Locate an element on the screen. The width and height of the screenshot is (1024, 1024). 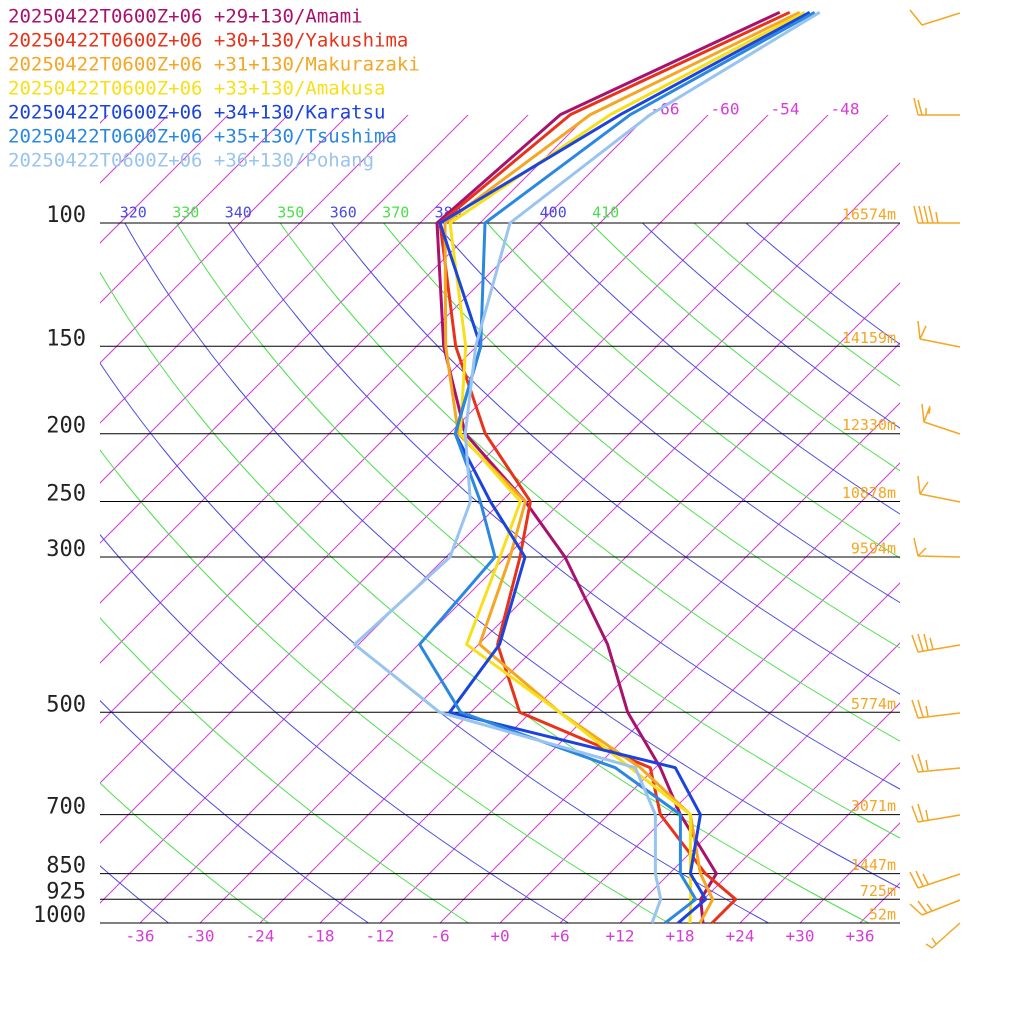
isotherm-label: -66 is located at coordinates (665, 109).